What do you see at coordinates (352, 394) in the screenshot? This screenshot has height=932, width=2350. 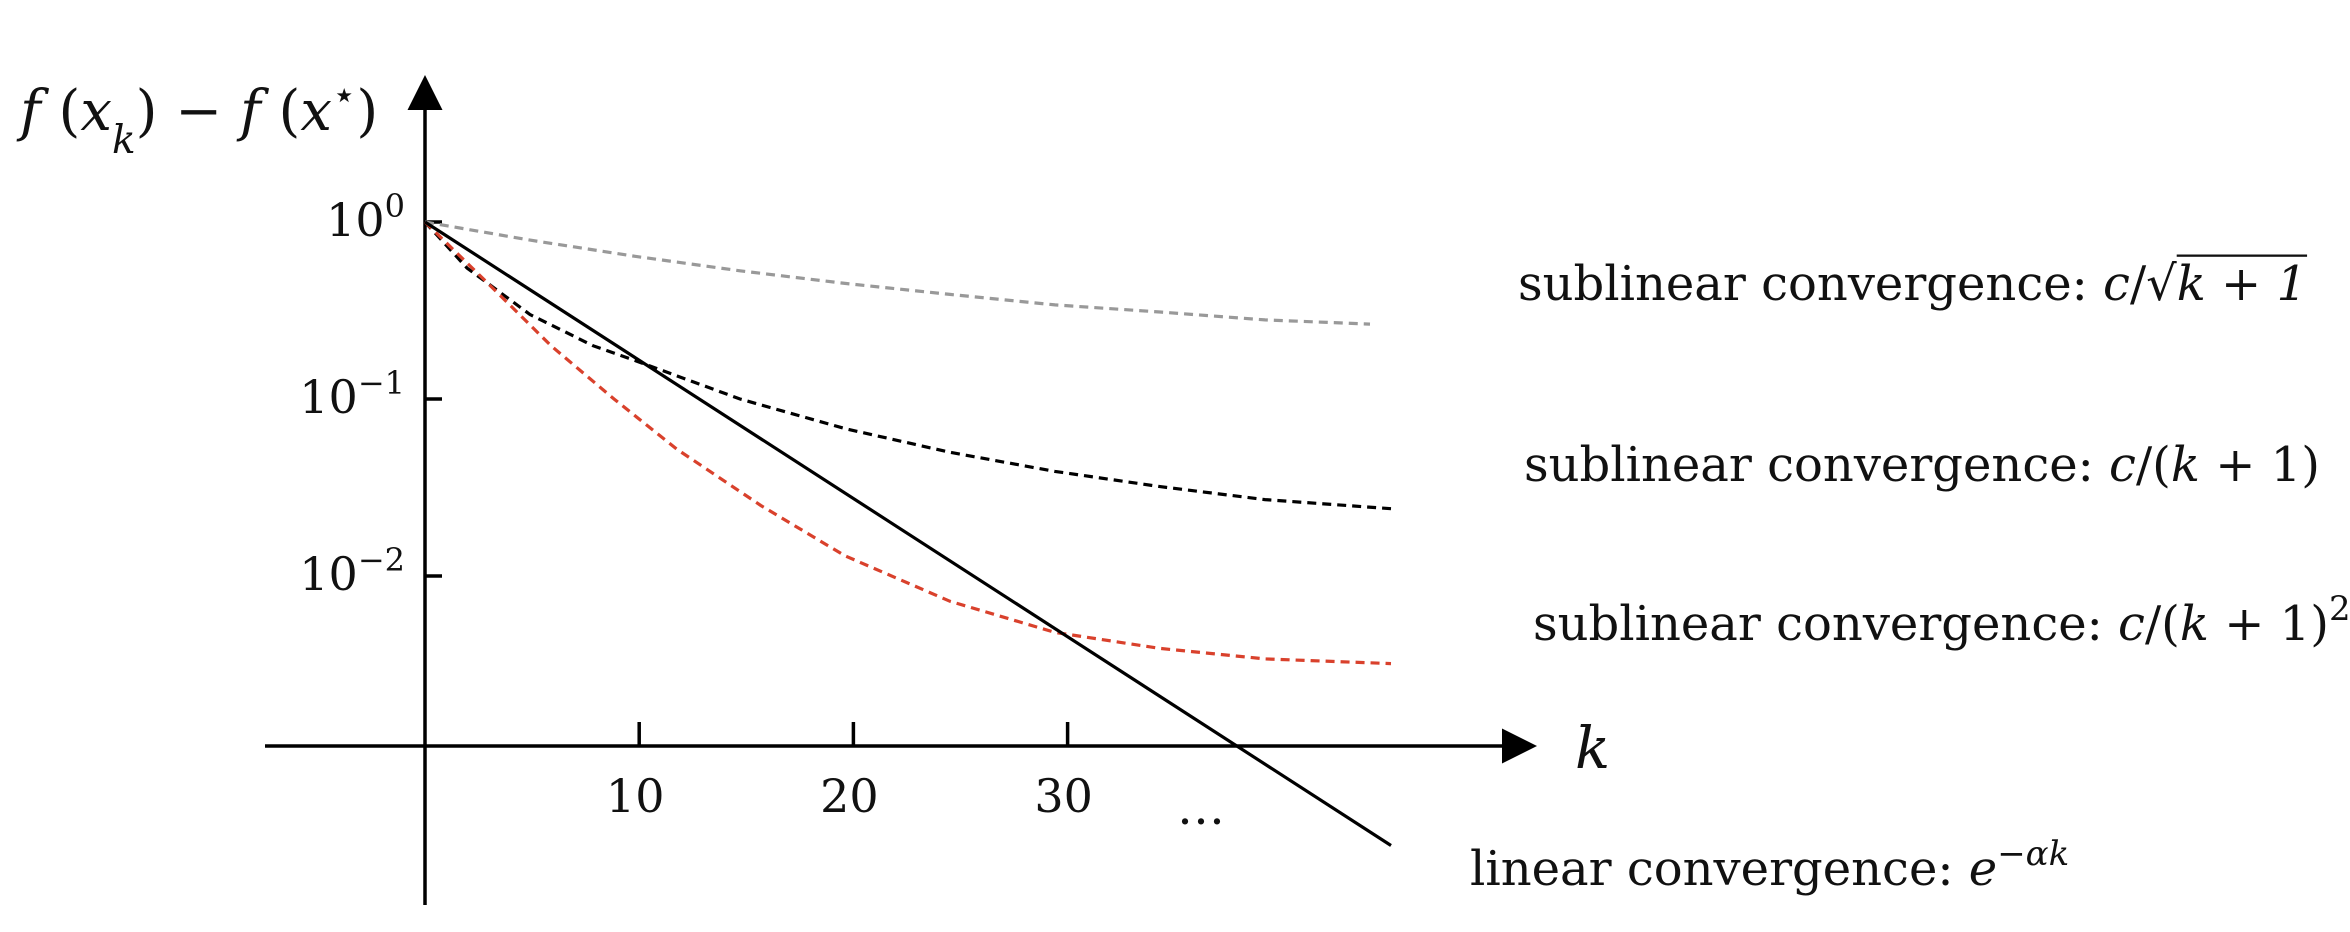 I see `y-tick-label-1: 10⁻¹` at bounding box center [352, 394].